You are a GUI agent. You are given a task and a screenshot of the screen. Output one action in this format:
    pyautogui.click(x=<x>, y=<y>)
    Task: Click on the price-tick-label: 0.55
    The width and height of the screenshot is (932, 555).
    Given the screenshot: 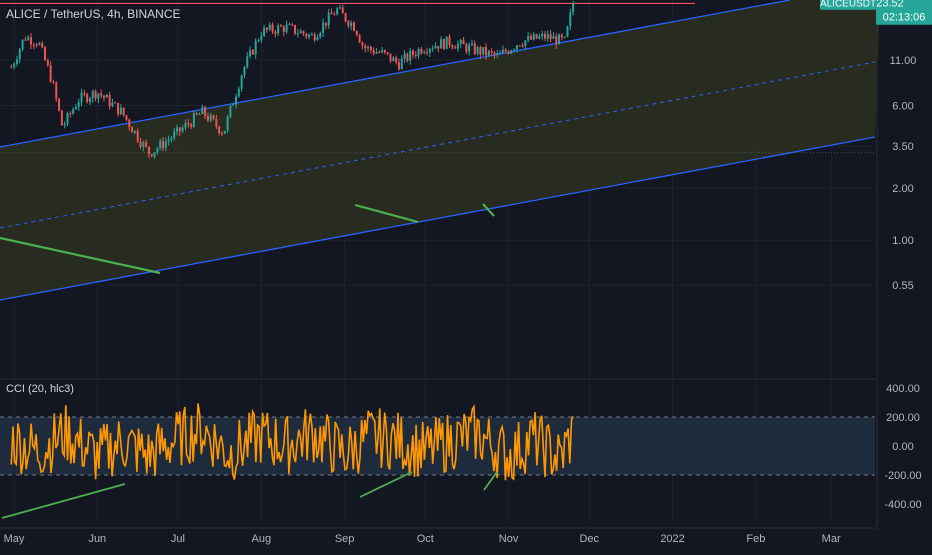 What is the action you would take?
    pyautogui.click(x=902, y=286)
    